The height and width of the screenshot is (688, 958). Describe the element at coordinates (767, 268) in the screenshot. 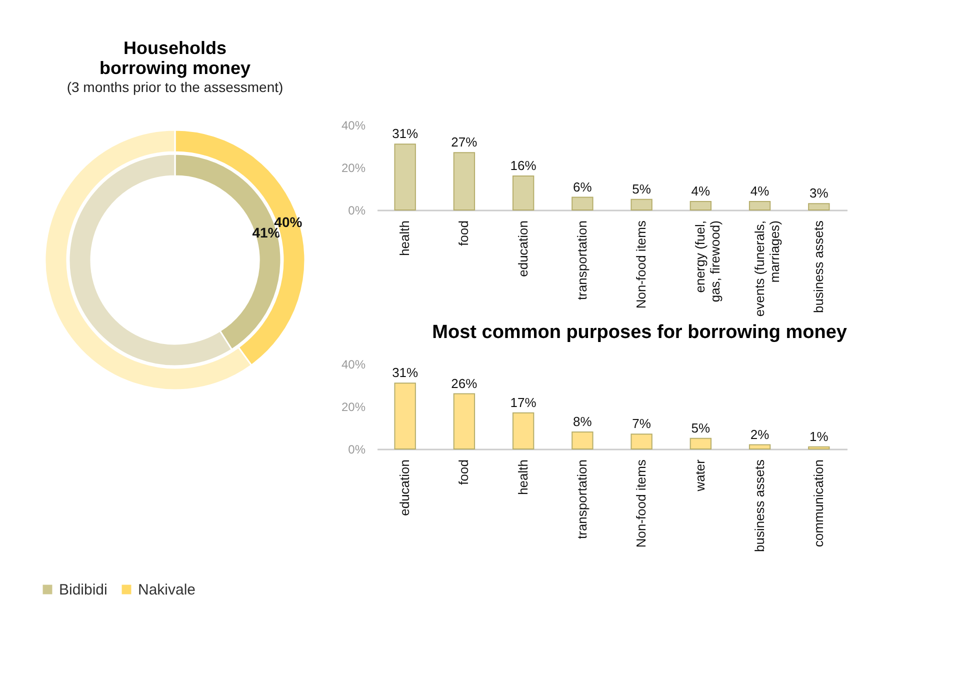

I see `x-tick-label: events (funerals, marriages)` at that location.